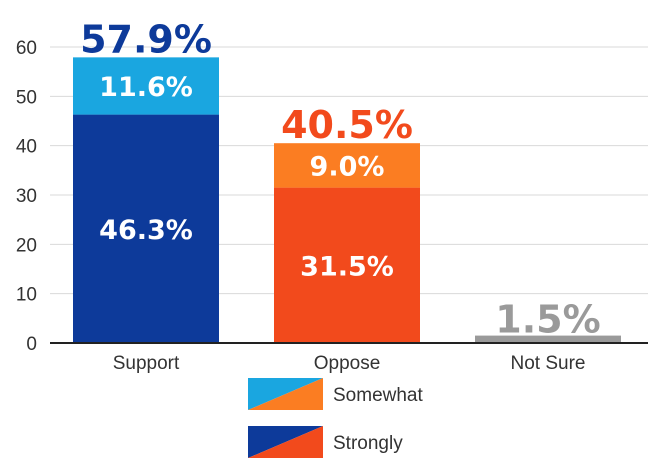  What do you see at coordinates (26, 97) in the screenshot?
I see `y-tick-label: 50` at bounding box center [26, 97].